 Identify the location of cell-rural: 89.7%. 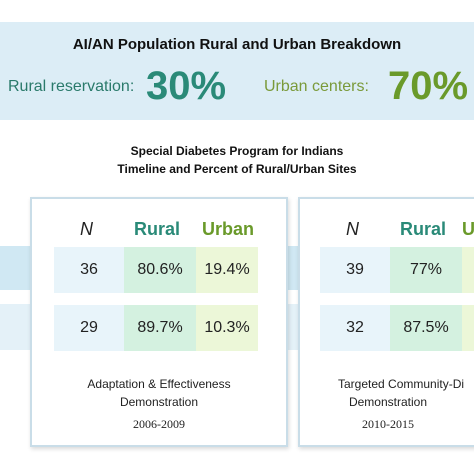
(160, 328).